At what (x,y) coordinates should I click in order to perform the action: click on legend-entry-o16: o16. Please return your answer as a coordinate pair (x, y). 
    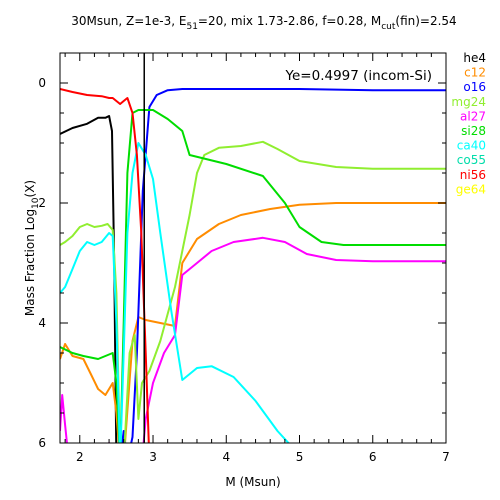
    Looking at the image, I should click on (474, 87).